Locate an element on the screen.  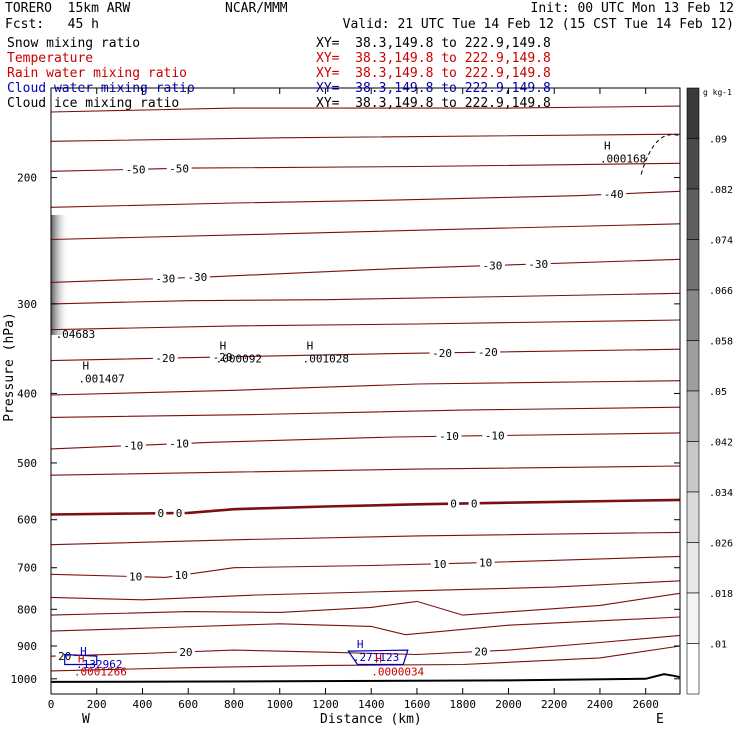
field-xy-temperature: XY= 38.3,149.8 to 222.9,149.8 is located at coordinates (433, 58).